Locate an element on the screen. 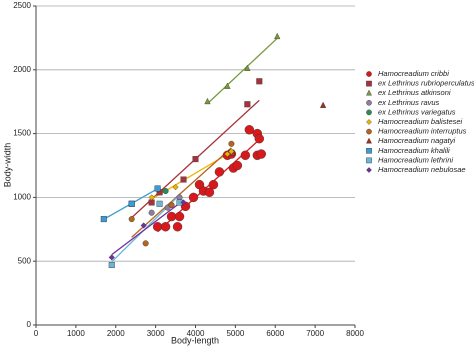 This screenshot has width=474, height=347. y-tick-label: 1500 is located at coordinates (22, 133).